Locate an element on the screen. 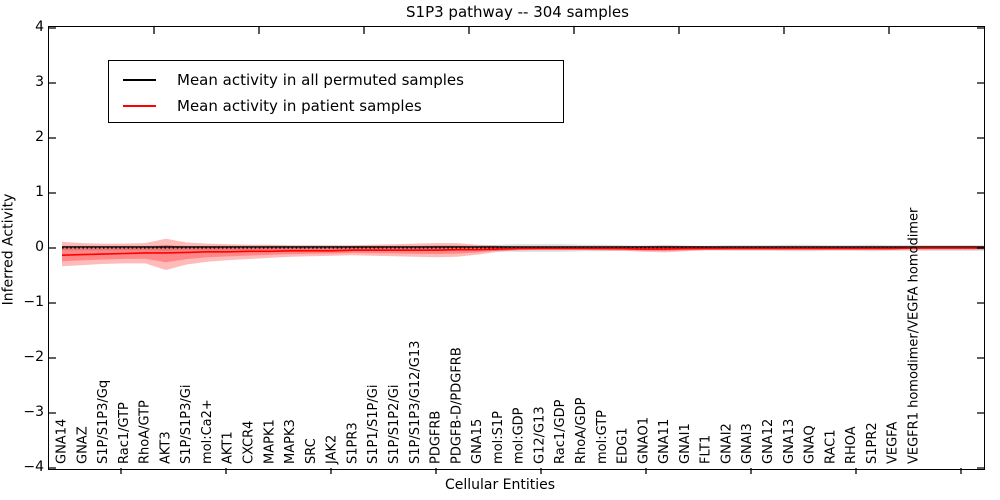 Image resolution: width=1000 pixels, height=500 pixels. legend-entry-patient: Mean activity in patient samples is located at coordinates (343, 106).